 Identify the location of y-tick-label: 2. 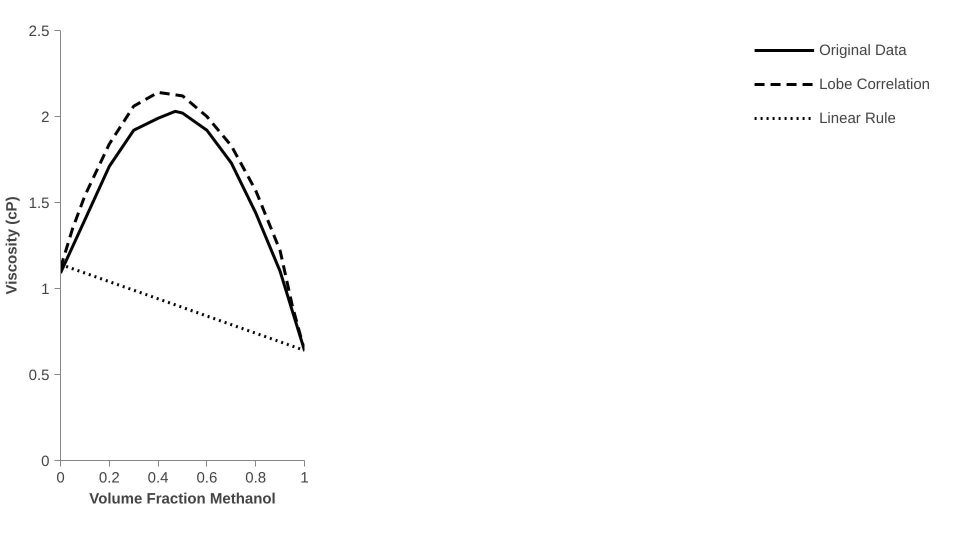
(45, 117).